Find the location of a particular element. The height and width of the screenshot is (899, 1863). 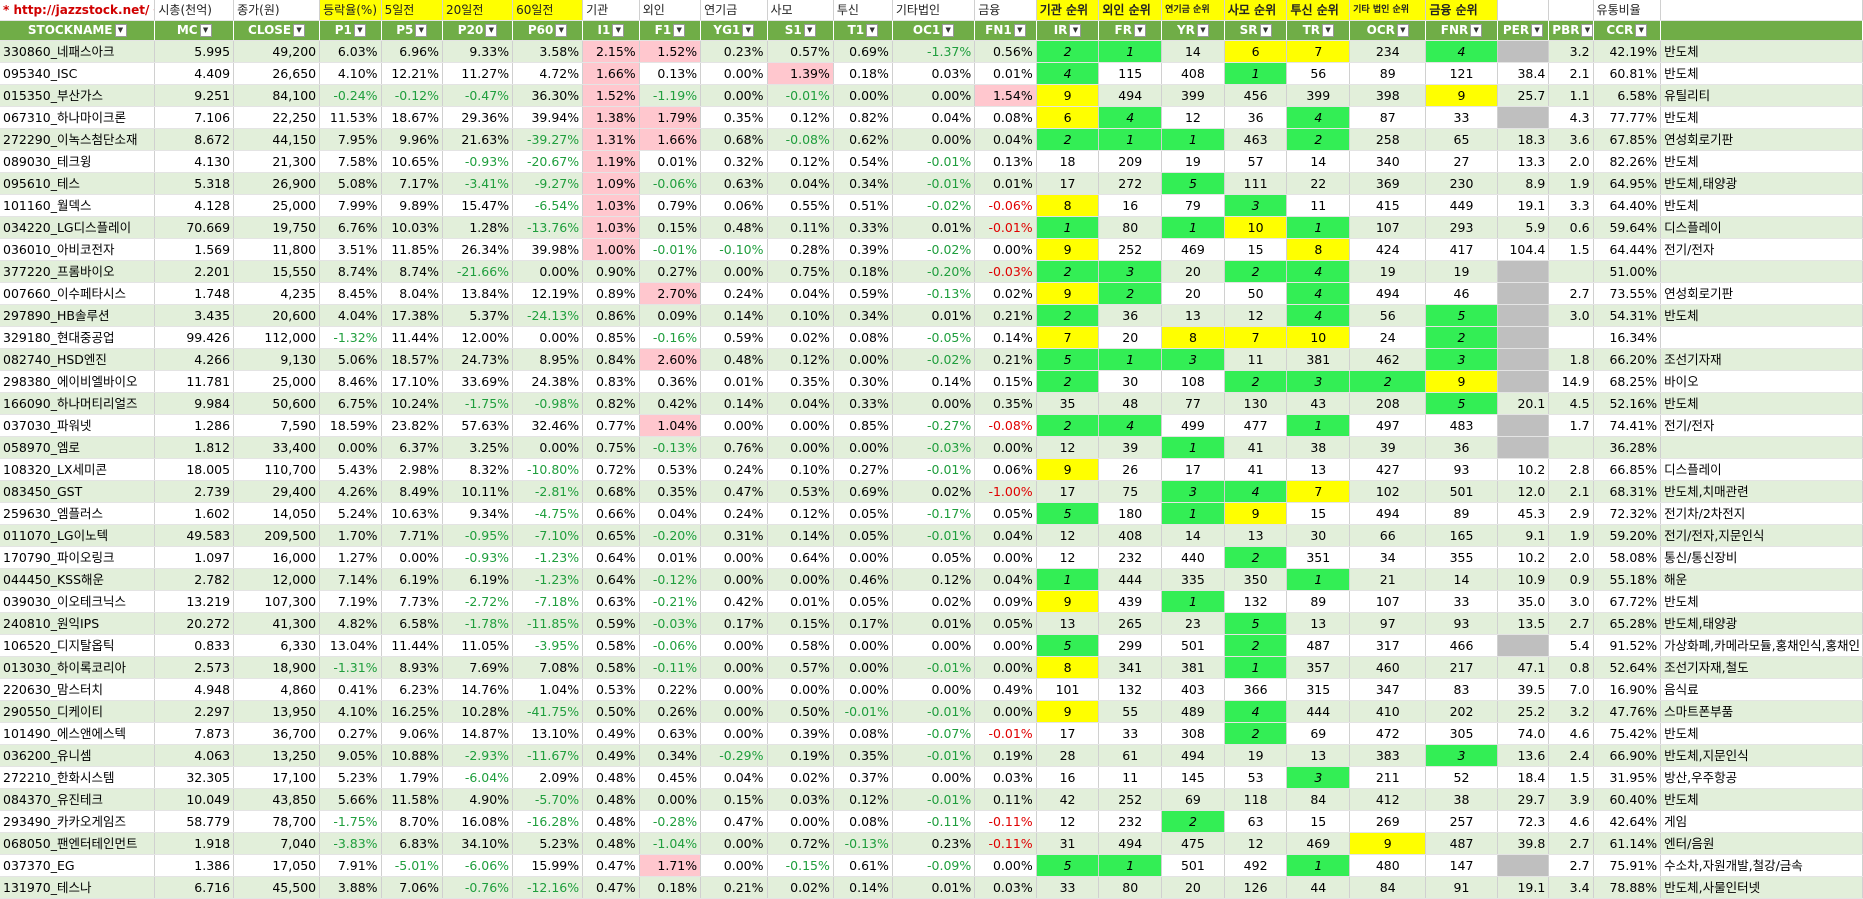

cell-stockname: 240810_원익IPS is located at coordinates (78, 623).